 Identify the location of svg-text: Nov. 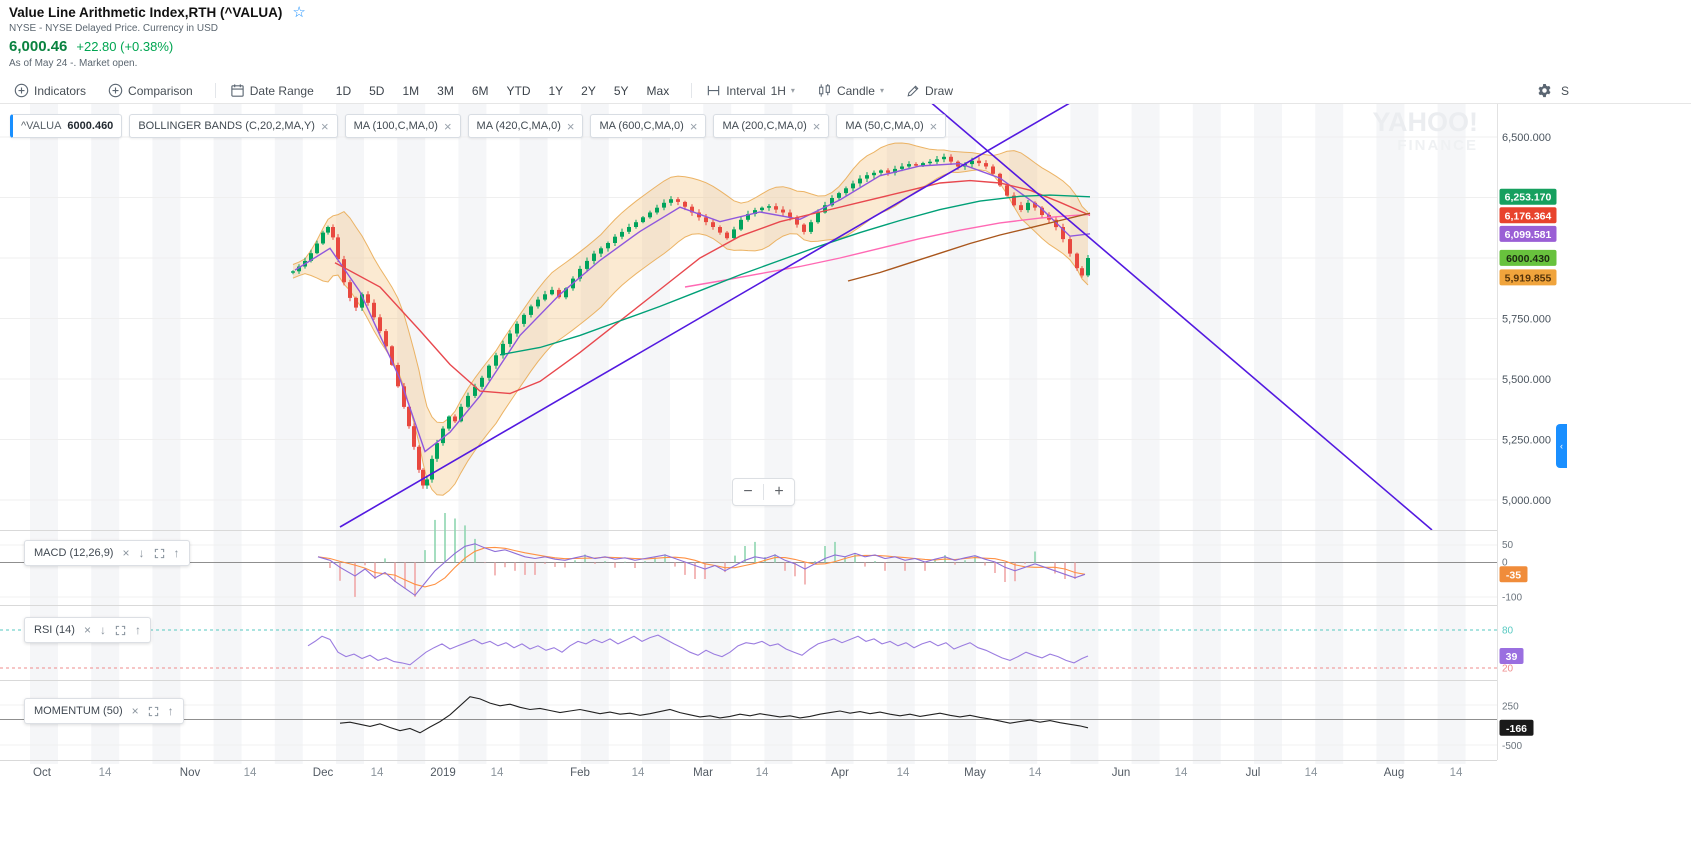
(190, 773).